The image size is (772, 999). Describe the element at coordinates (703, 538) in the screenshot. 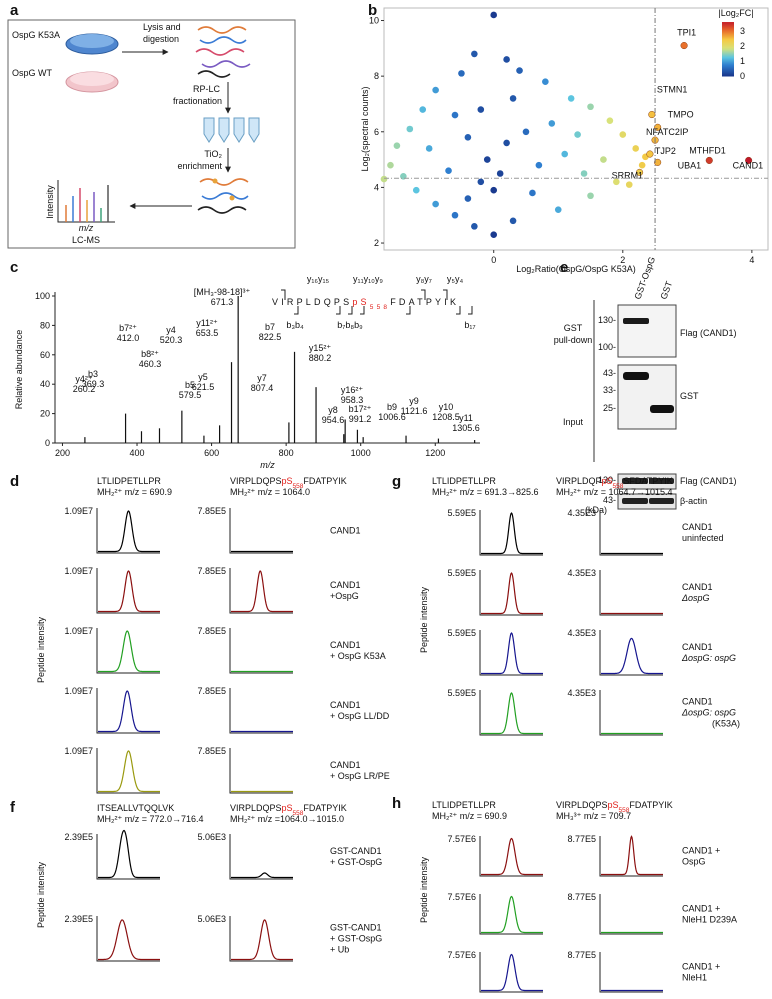

I see `sample-label: uninfected` at that location.